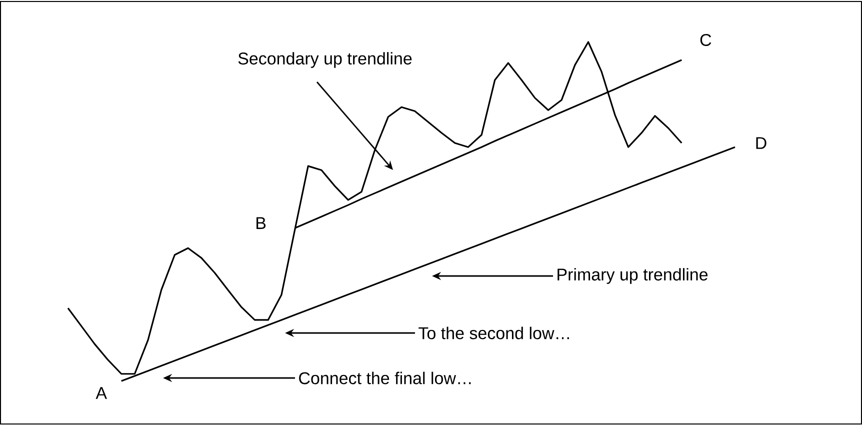  I want to click on annotation: Secondary up trendline, so click(325, 60).